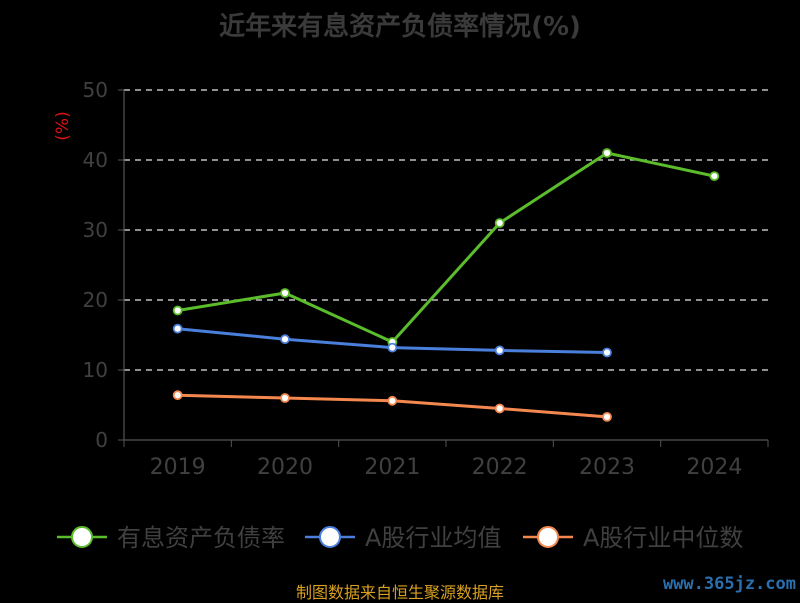 The width and height of the screenshot is (800, 603). I want to click on legend: 有息资产负债率 A股行业均值 A股行业中位数, so click(400, 538).